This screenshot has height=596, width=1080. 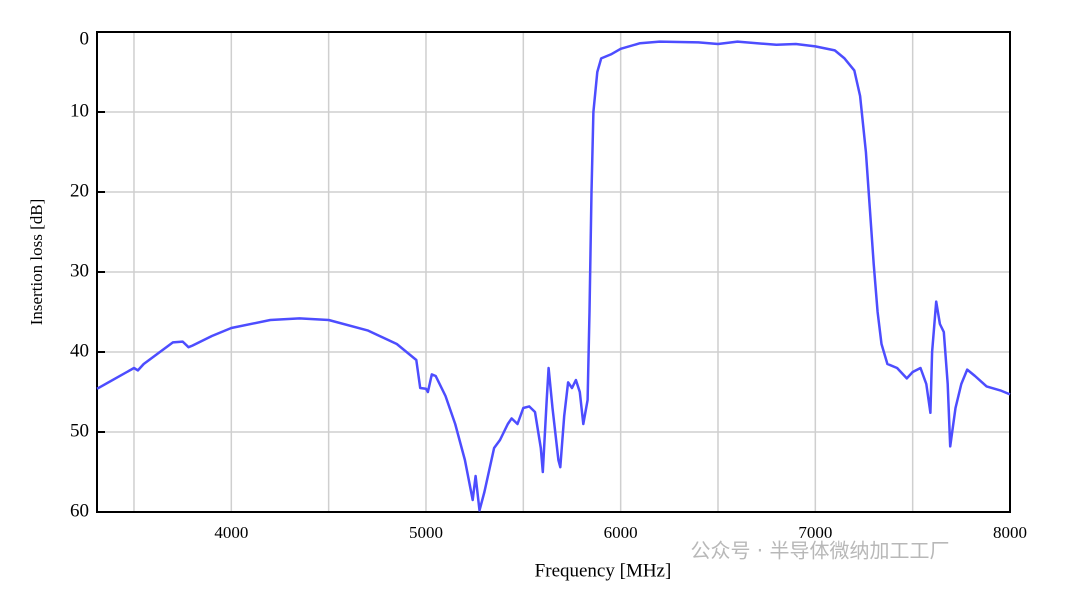 I want to click on x-tick-label: 4000, so click(x=231, y=532).